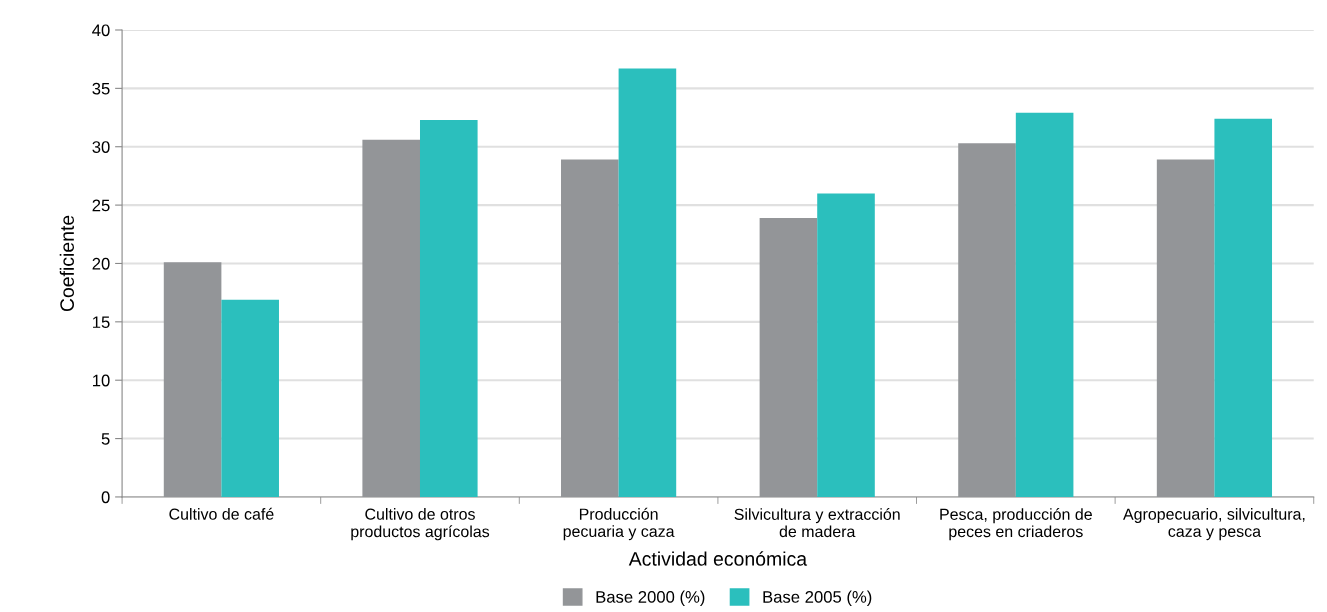  Describe the element at coordinates (718, 558) in the screenshot. I see `x-axis-title: Actividad económica` at that location.